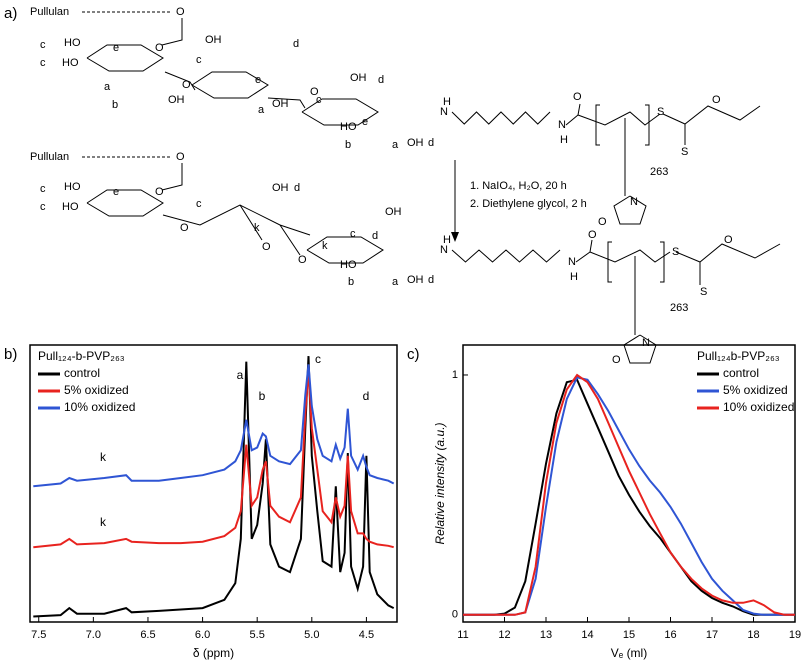  Describe the element at coordinates (366, 635) in the screenshot. I see `x-tick-label: 4.5` at that location.